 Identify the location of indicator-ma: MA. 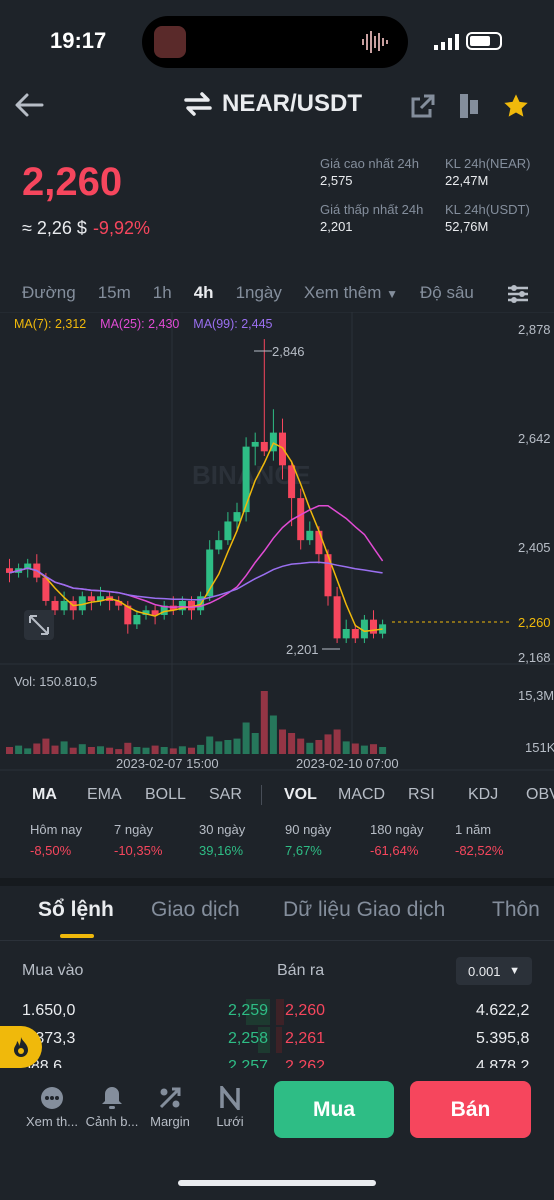
(44, 794).